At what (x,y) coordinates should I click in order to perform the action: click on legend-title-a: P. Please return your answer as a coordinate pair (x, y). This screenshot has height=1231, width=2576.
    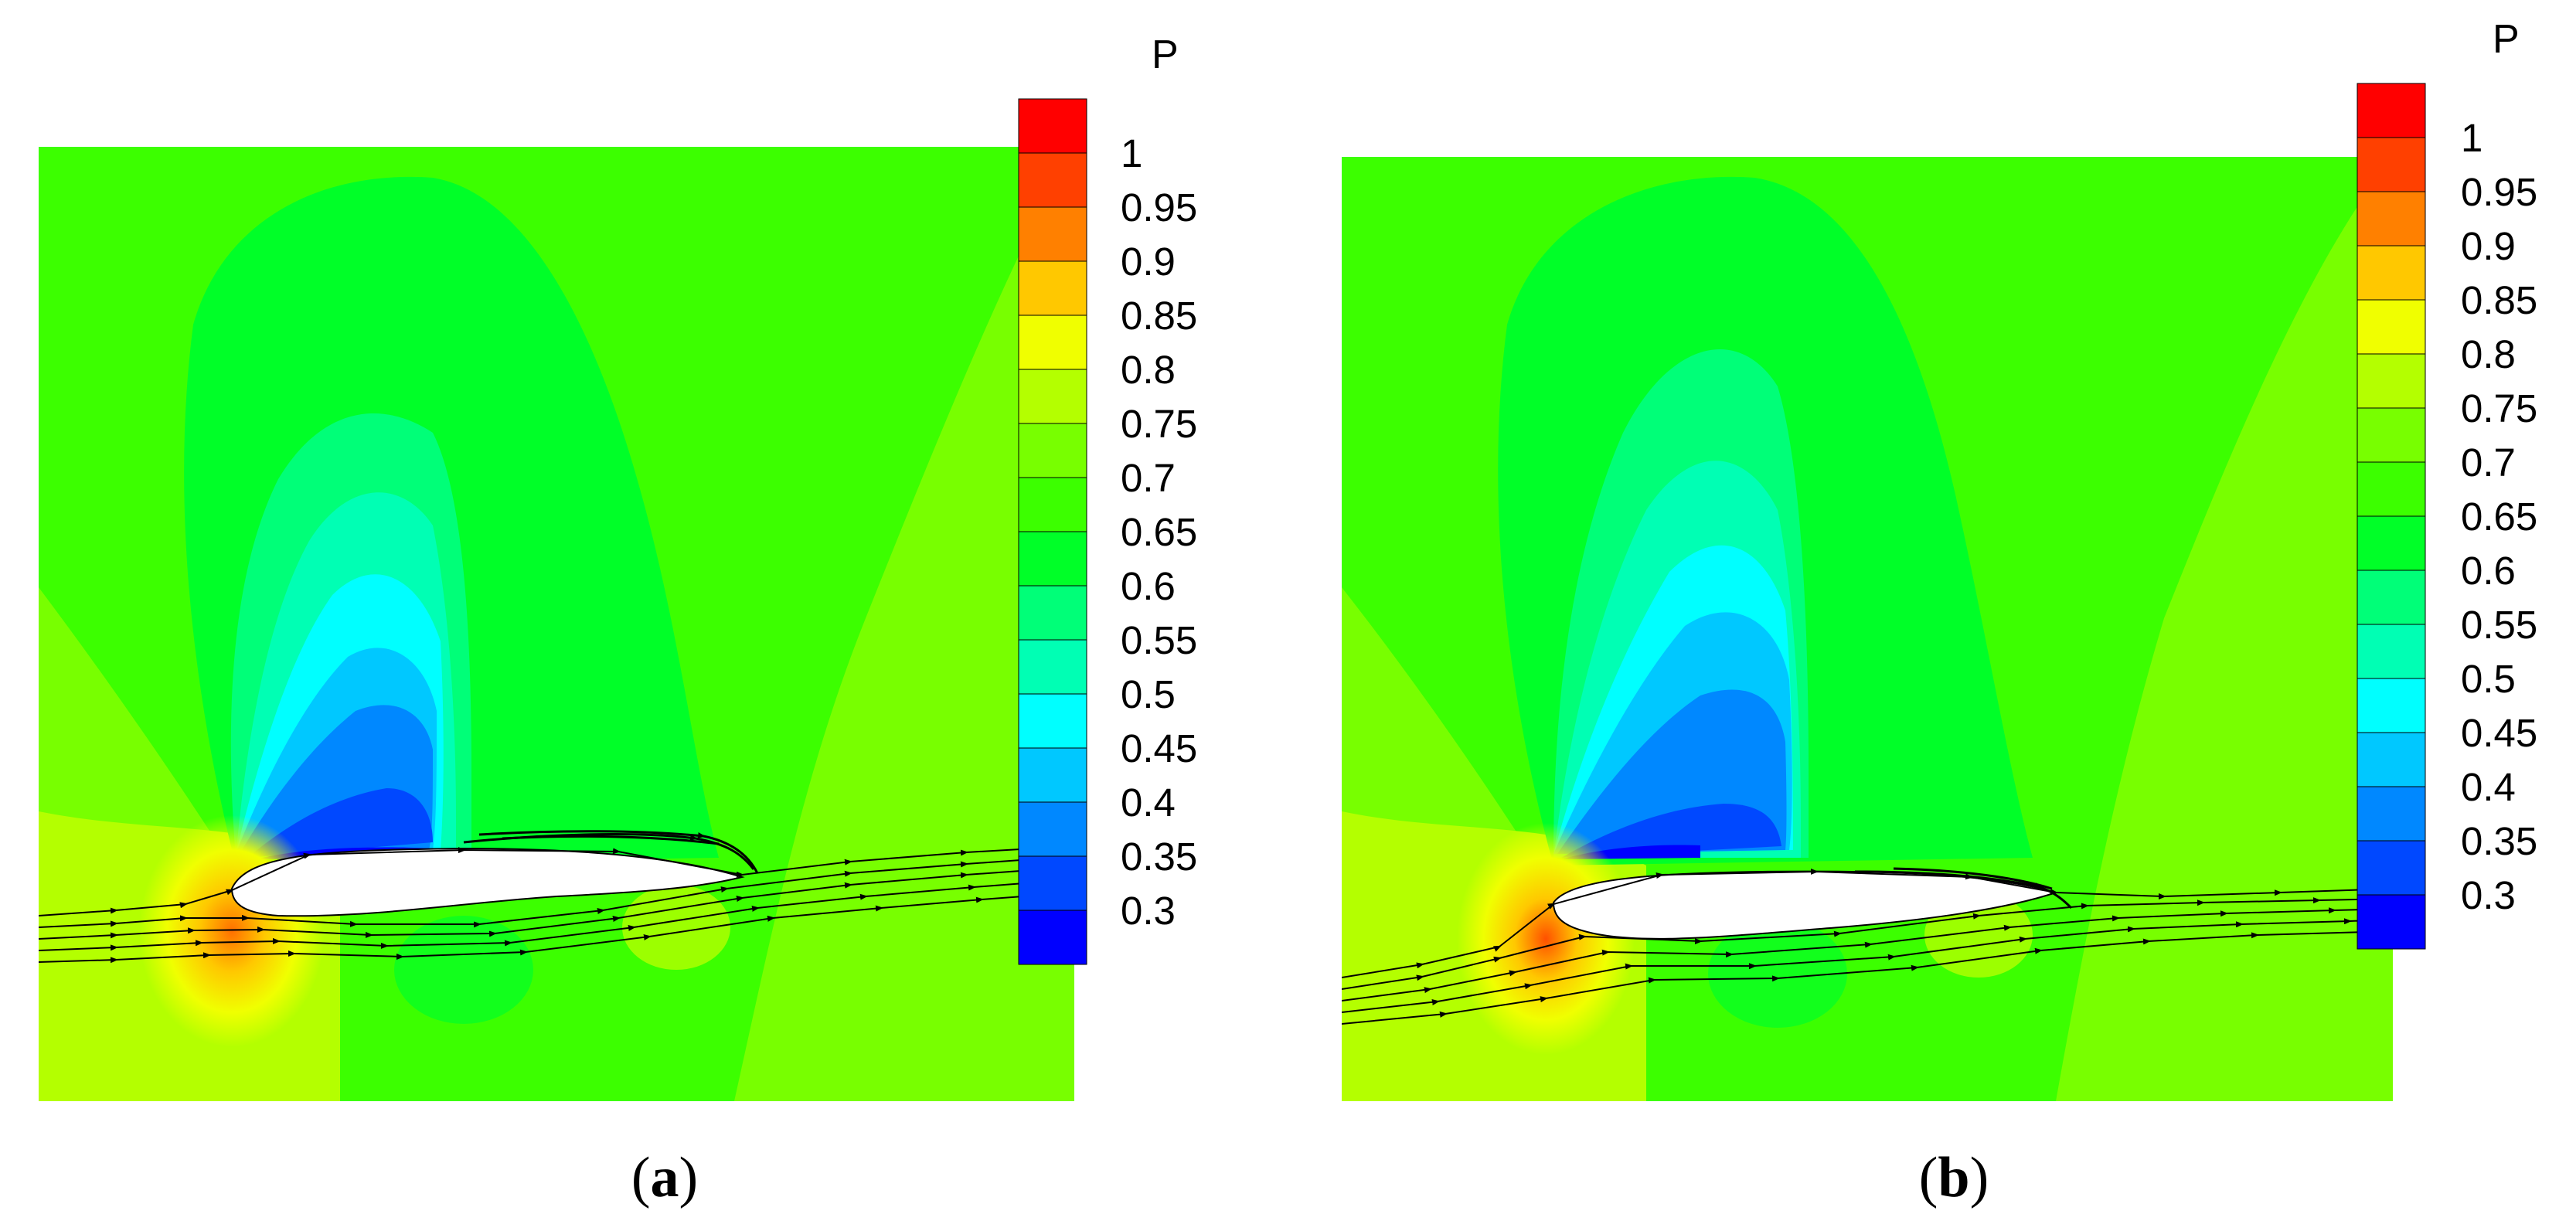
    Looking at the image, I should click on (1165, 54).